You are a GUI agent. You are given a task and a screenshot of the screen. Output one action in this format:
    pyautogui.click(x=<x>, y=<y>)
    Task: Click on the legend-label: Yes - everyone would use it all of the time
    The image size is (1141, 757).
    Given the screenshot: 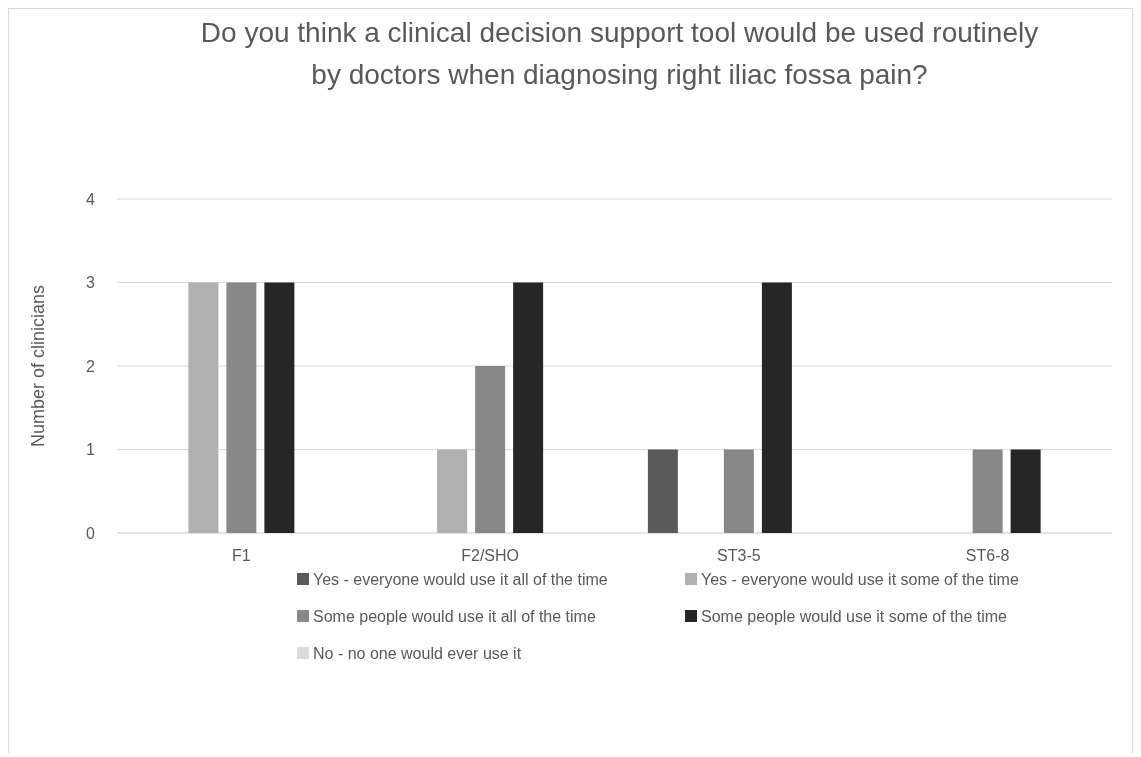 What is the action you would take?
    pyautogui.click(x=460, y=579)
    